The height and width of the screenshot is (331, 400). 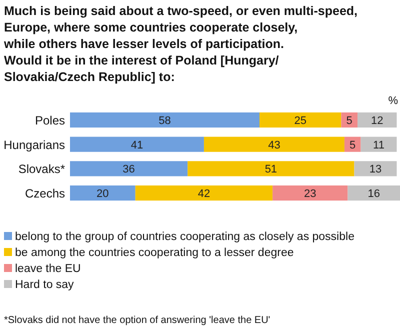 I want to click on data-label: 36, so click(x=128, y=170).